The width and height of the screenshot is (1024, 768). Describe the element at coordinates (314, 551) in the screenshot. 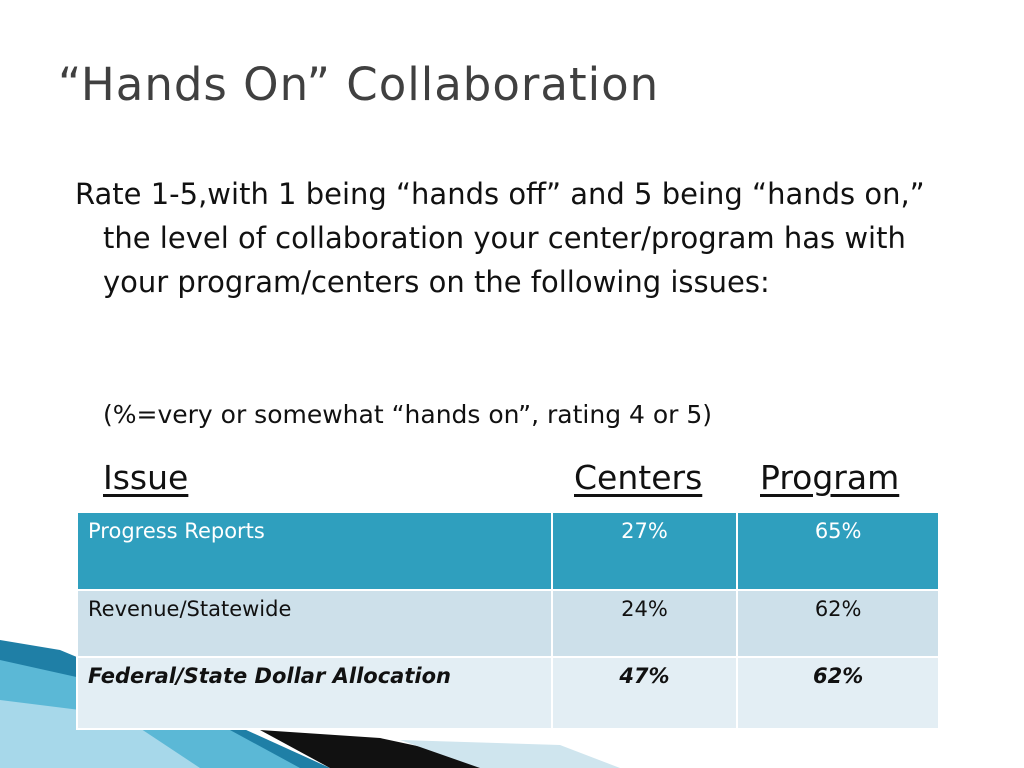

I see `issue-cell: Progress Reports` at that location.